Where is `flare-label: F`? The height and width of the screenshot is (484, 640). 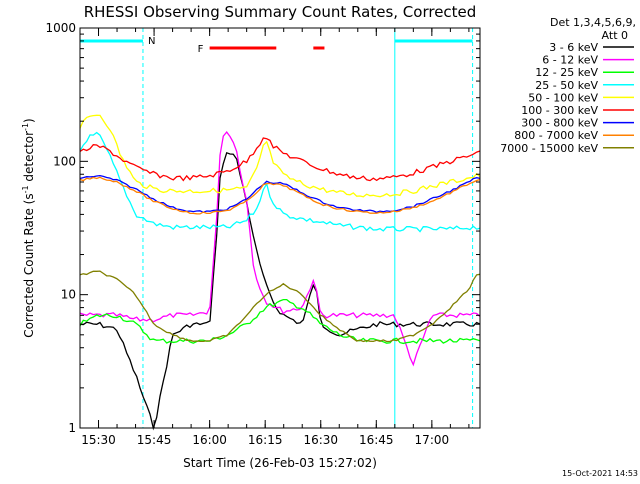
flare-label: F is located at coordinates (201, 49).